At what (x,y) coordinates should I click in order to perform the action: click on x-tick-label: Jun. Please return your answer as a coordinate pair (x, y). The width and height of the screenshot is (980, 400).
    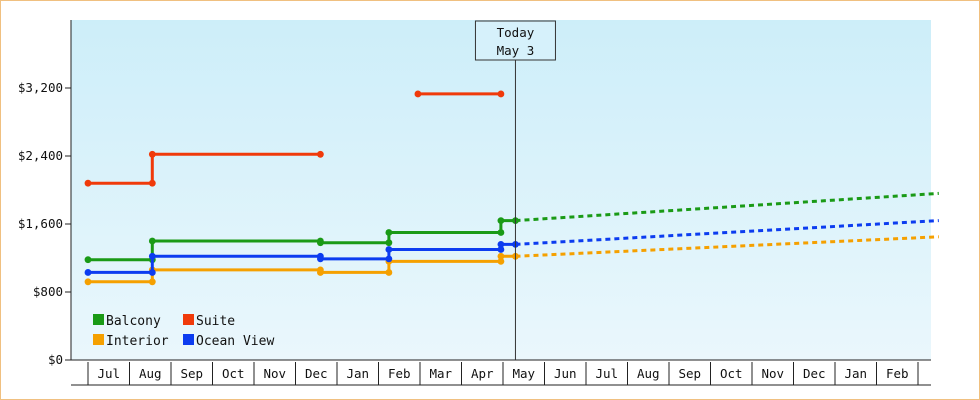
    Looking at the image, I should click on (565, 373).